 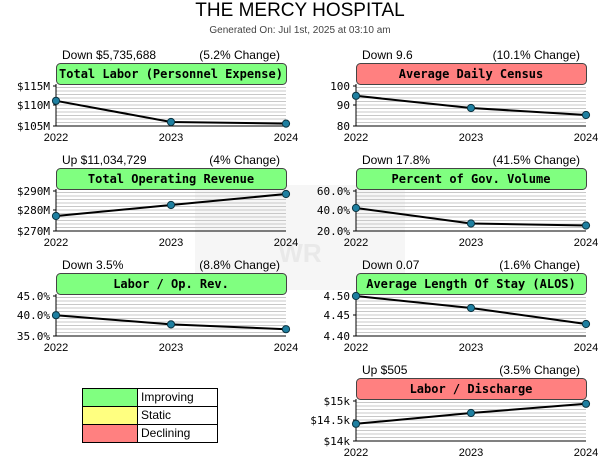 What do you see at coordinates (110, 397) in the screenshot?
I see `legend-swatch-improving` at bounding box center [110, 397].